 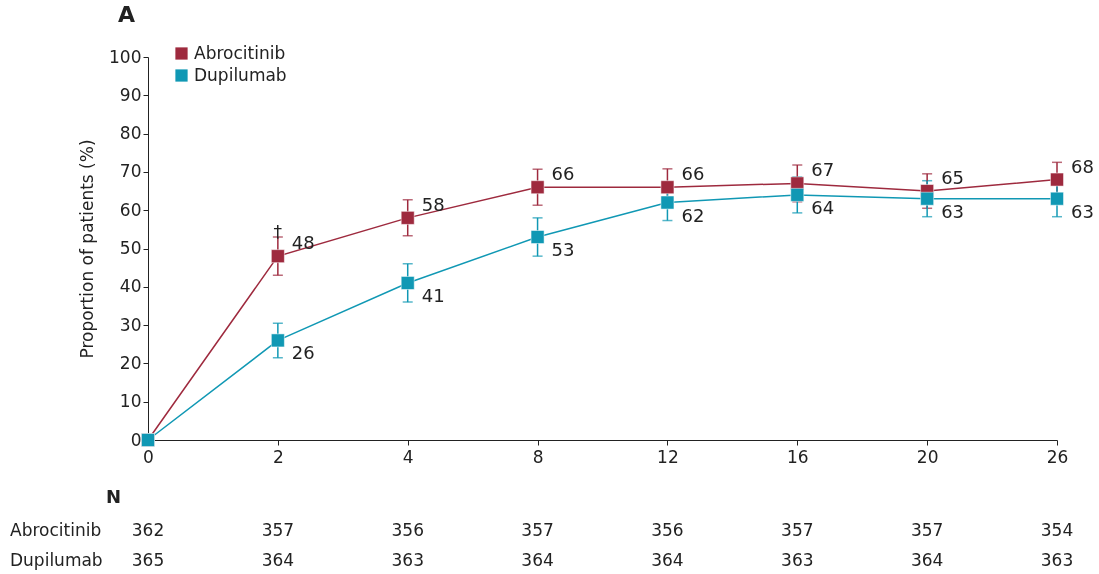 What do you see at coordinates (823, 207) in the screenshot?
I see `data-label: 64` at bounding box center [823, 207].